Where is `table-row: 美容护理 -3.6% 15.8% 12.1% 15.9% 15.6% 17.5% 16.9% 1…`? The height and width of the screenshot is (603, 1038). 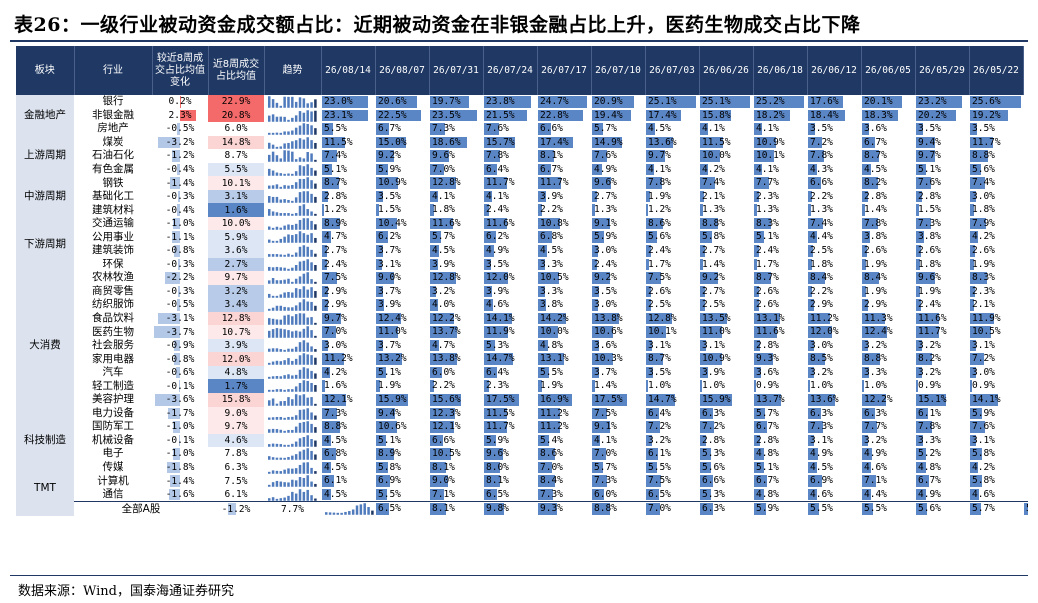 table-row: 美容护理 -3.6% 15.8% 12.1% 15.9% 15.6% 17.5% 16.9% 1… is located at coordinates (522, 400).